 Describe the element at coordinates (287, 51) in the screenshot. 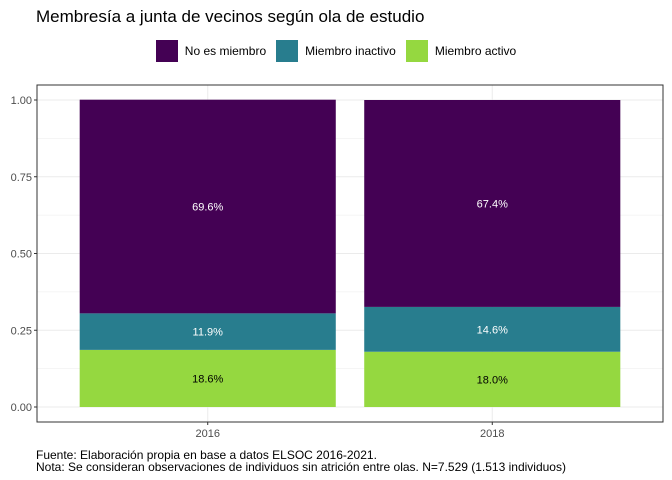

I see `legend-swatch-miembro-inactivo` at that location.